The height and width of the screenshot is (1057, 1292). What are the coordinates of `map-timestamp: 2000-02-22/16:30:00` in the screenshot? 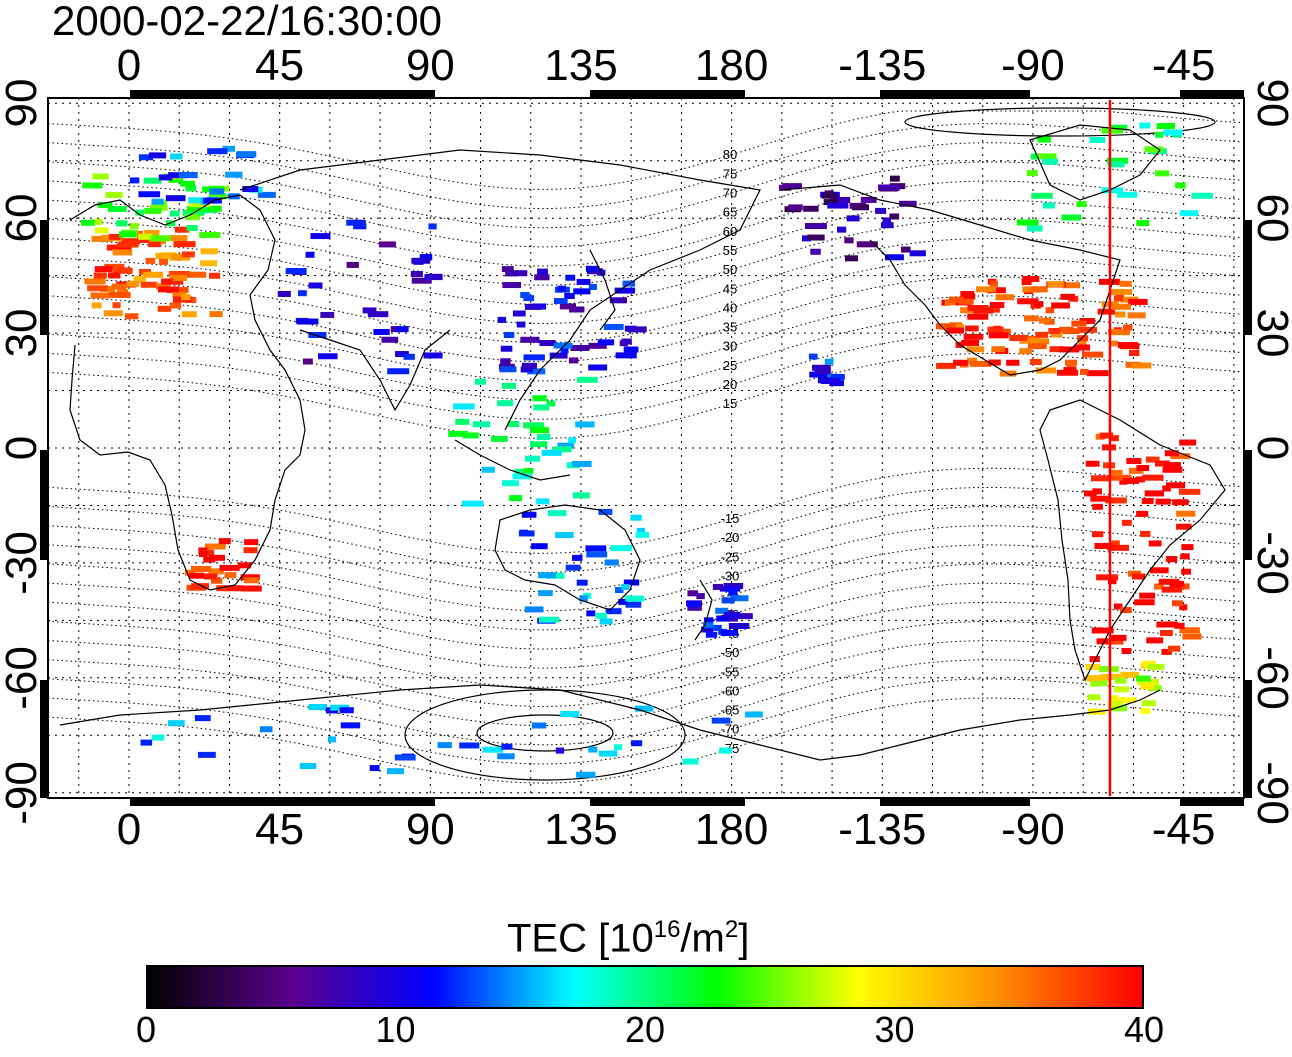 It's located at (247, 22).